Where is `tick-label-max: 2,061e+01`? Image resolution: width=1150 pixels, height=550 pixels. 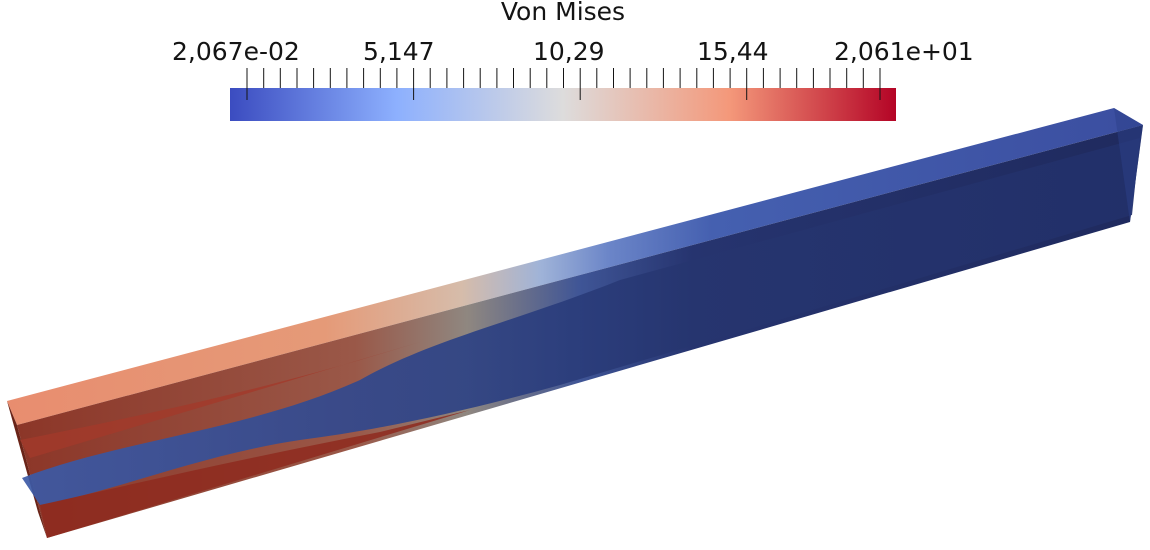
tick-label-max: 2,061e+01 is located at coordinates (904, 51).